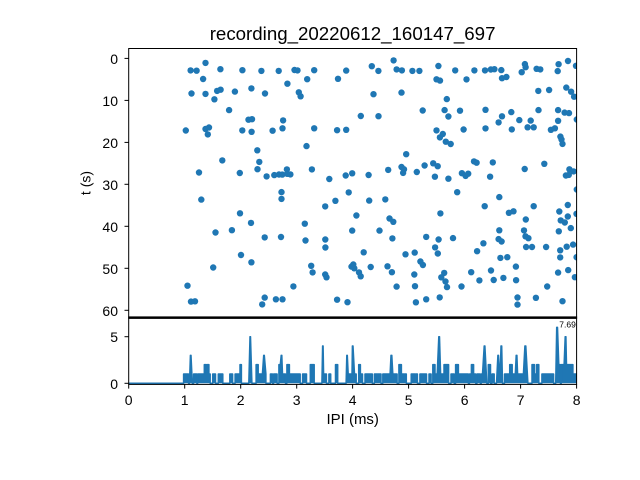 The height and width of the screenshot is (480, 640). Describe the element at coordinates (352, 419) in the screenshot. I see `svg-text: IPI (ms)` at that location.